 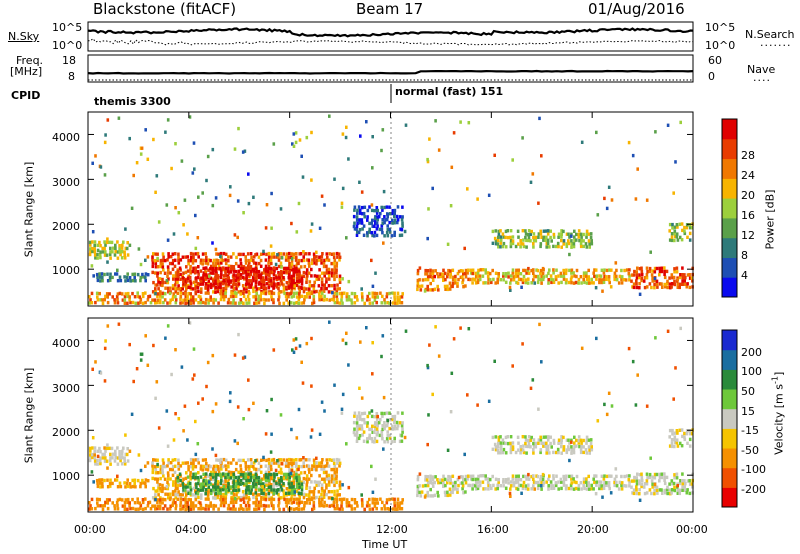 What do you see at coordinates (245, 357) in the screenshot?
I see `velocity-cell-2051` at bounding box center [245, 357].